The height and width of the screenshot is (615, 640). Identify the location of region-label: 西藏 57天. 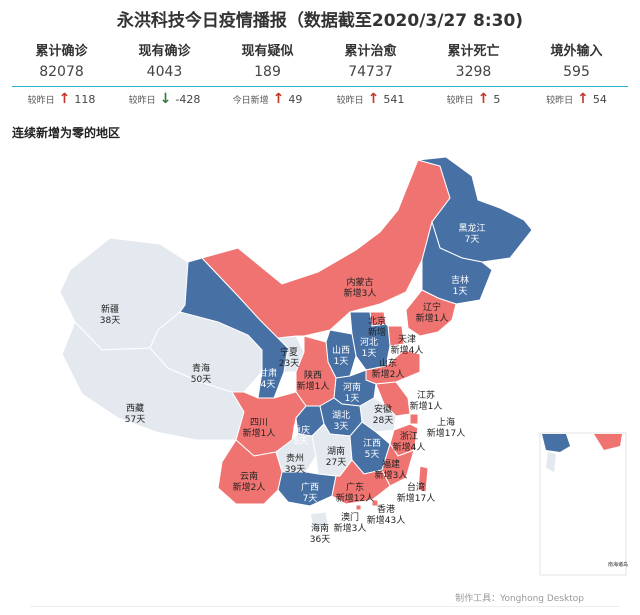
(135, 413).